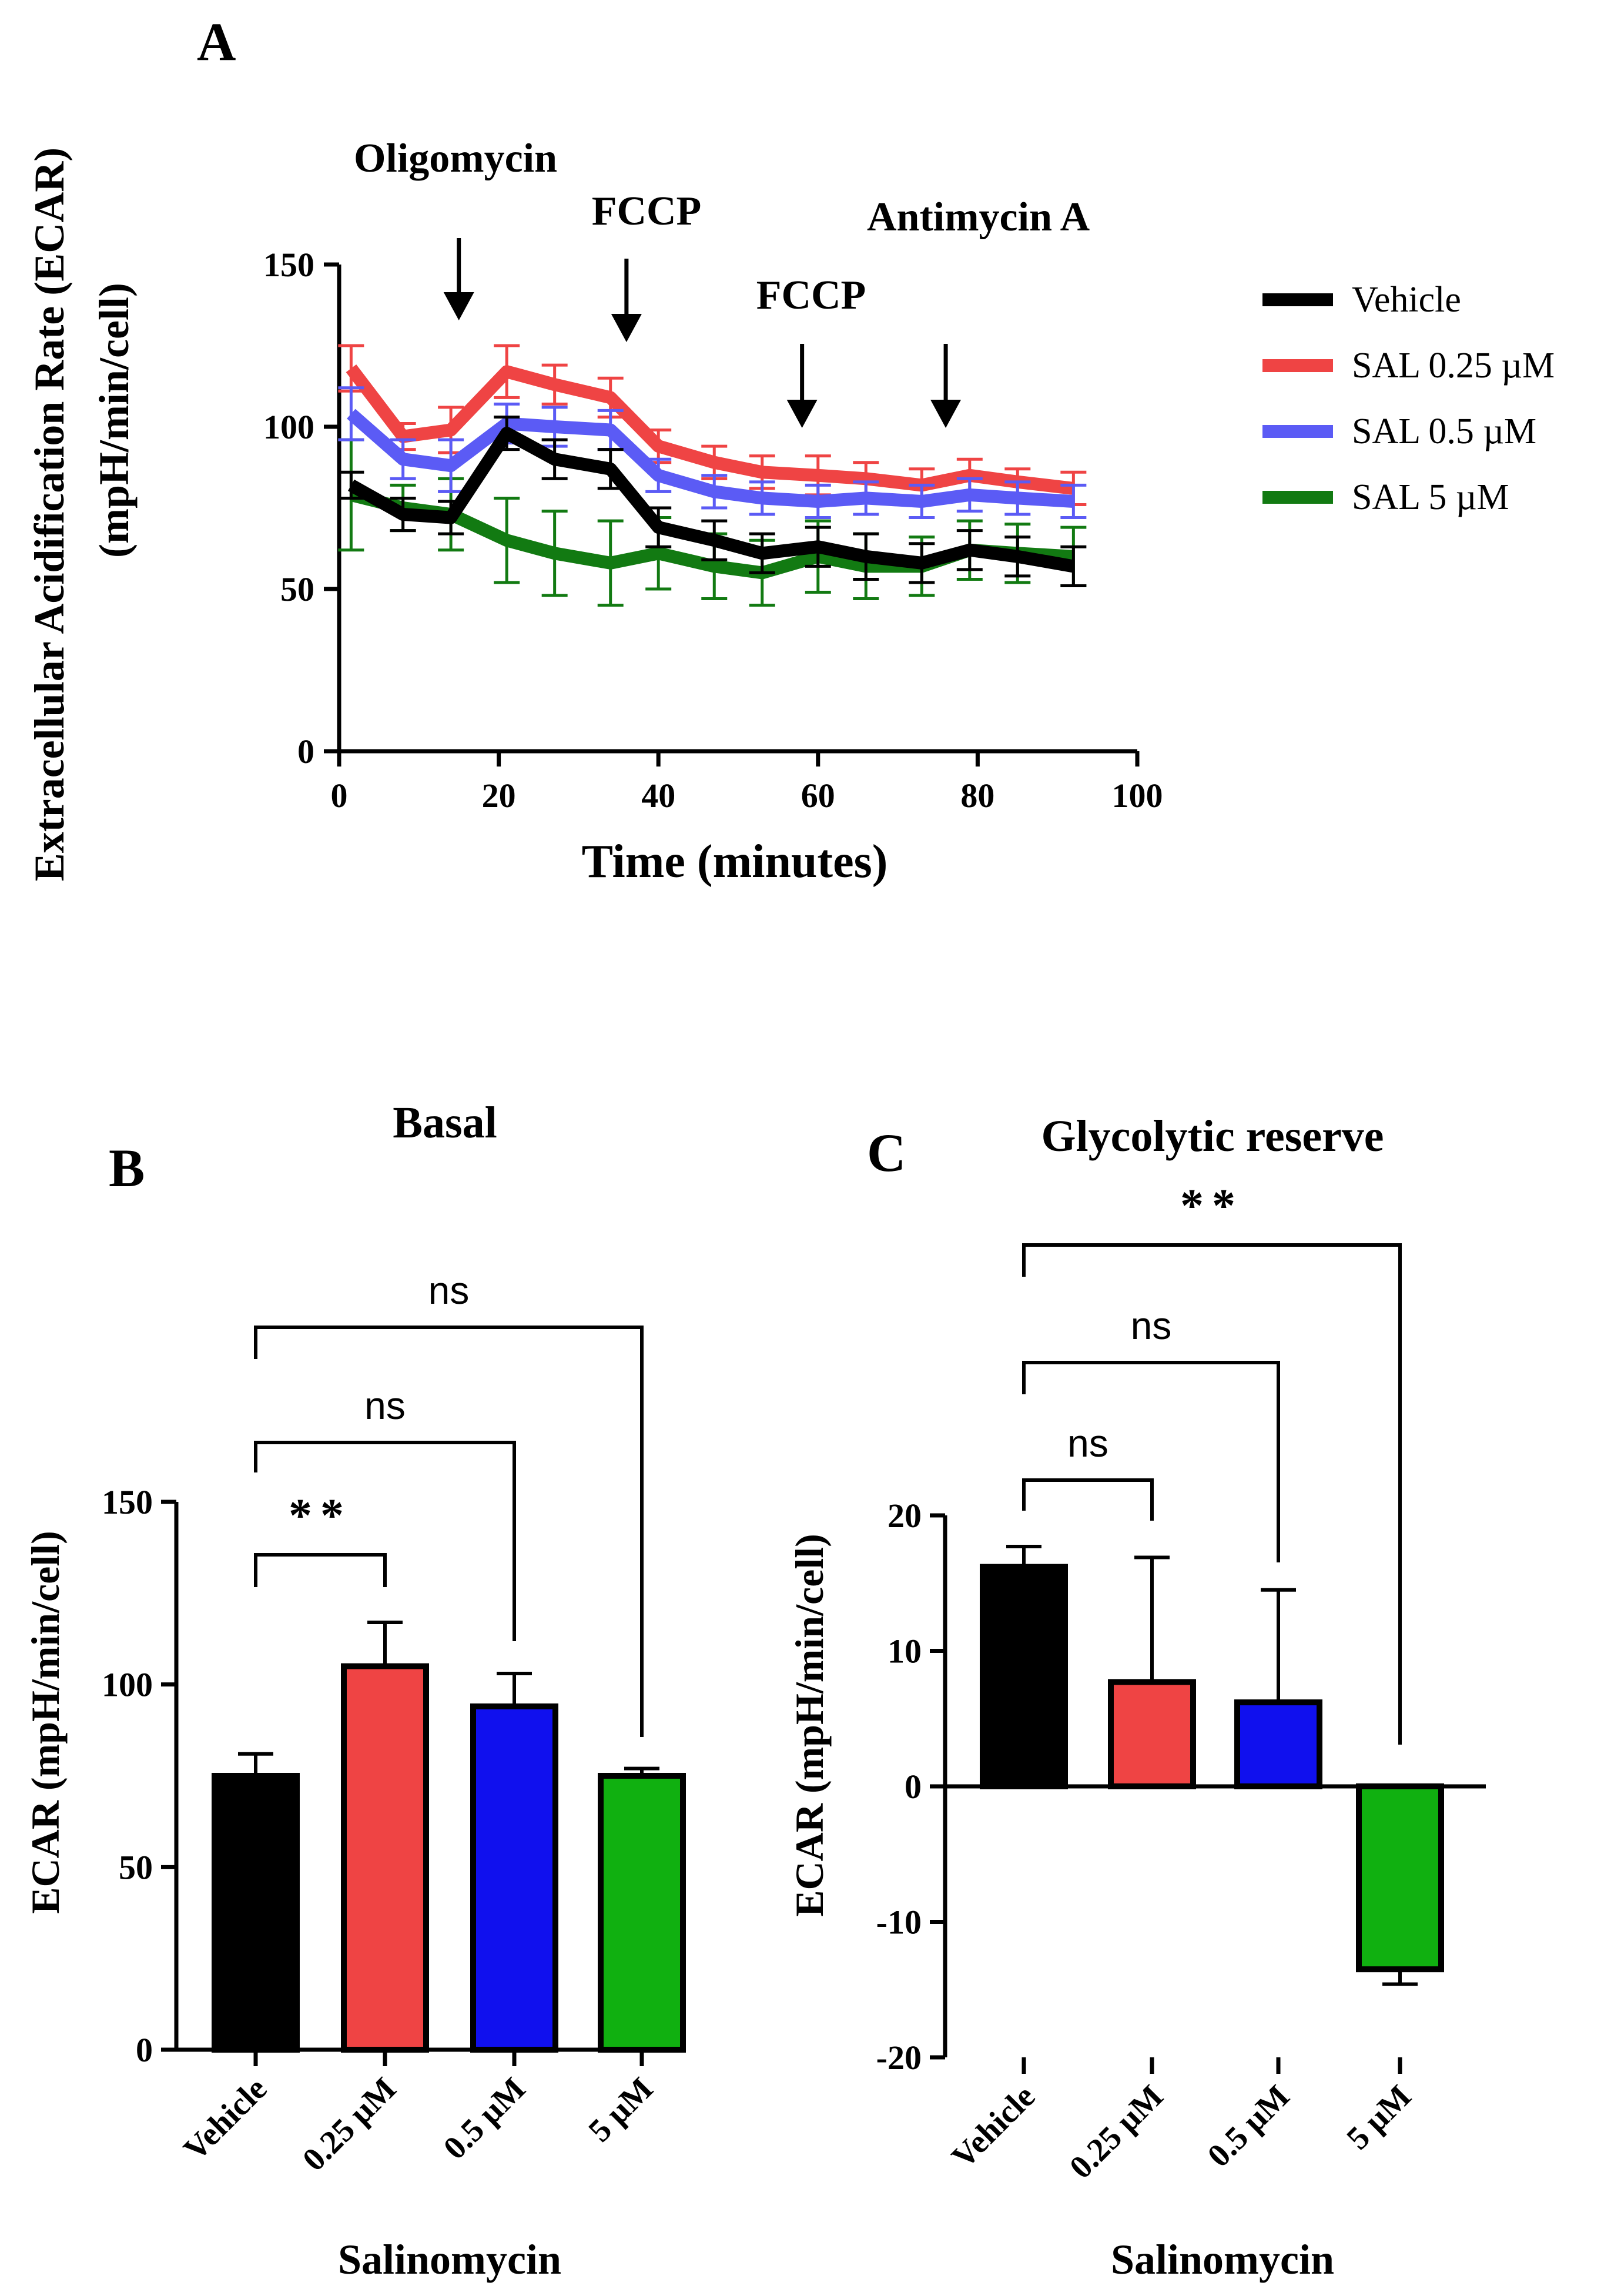 This screenshot has width=1621, height=2296. I want to click on panel-c-x-tick-label: 0.25 µM, so click(1116, 2131).